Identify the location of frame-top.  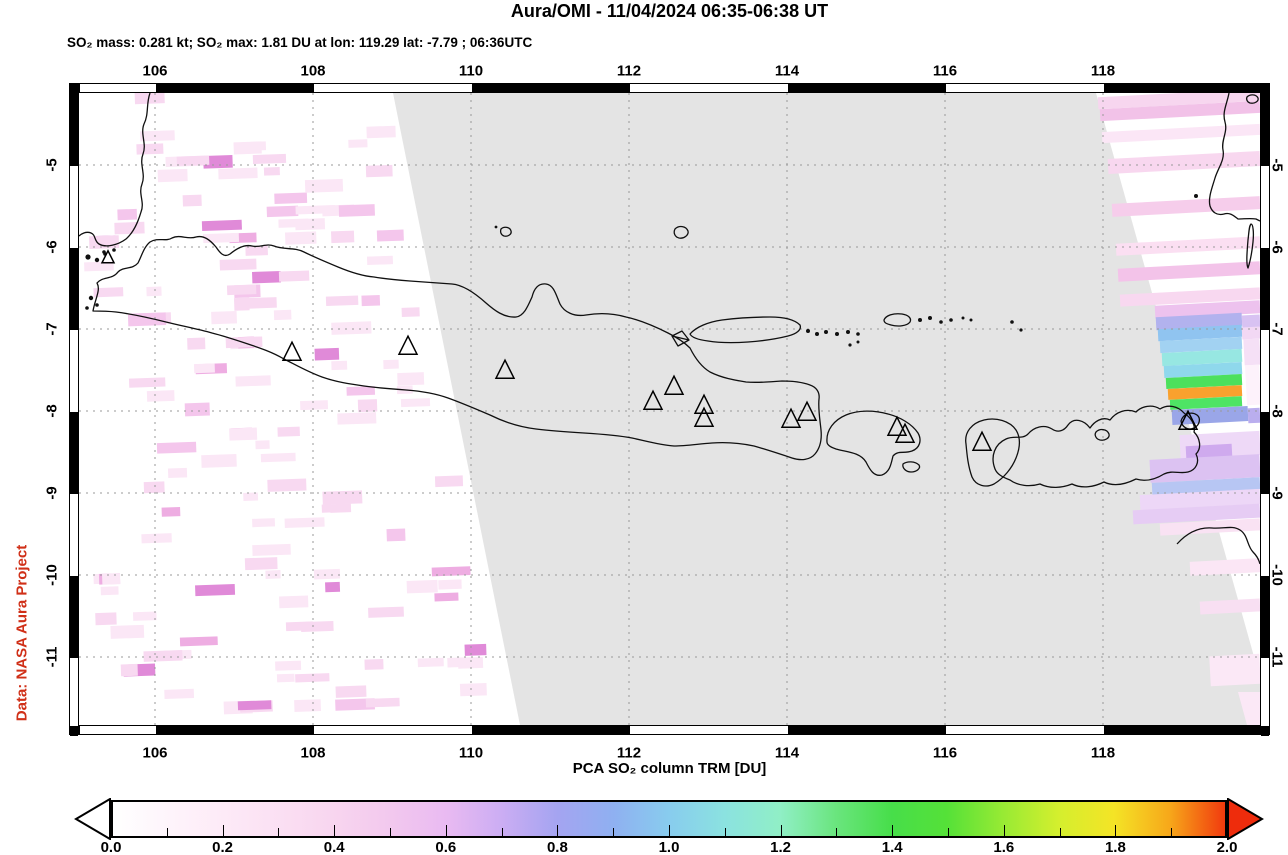
(670, 88).